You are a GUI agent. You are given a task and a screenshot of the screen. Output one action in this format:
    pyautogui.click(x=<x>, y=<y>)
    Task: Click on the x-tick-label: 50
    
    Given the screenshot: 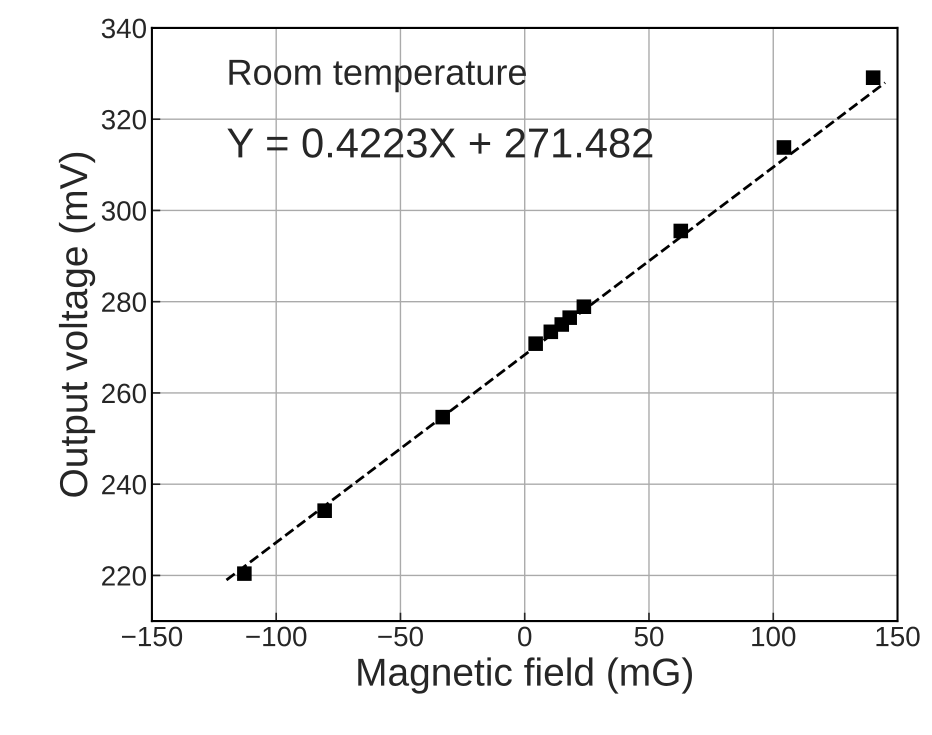 What is the action you would take?
    pyautogui.click(x=649, y=636)
    